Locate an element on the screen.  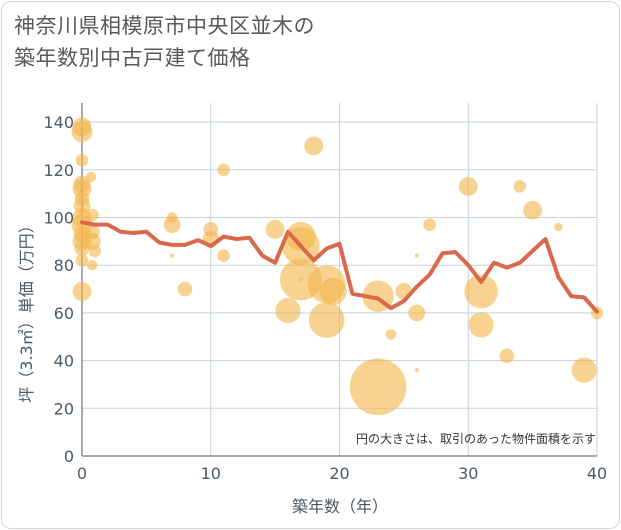
x-tick-label: 40 is located at coordinates (597, 473).